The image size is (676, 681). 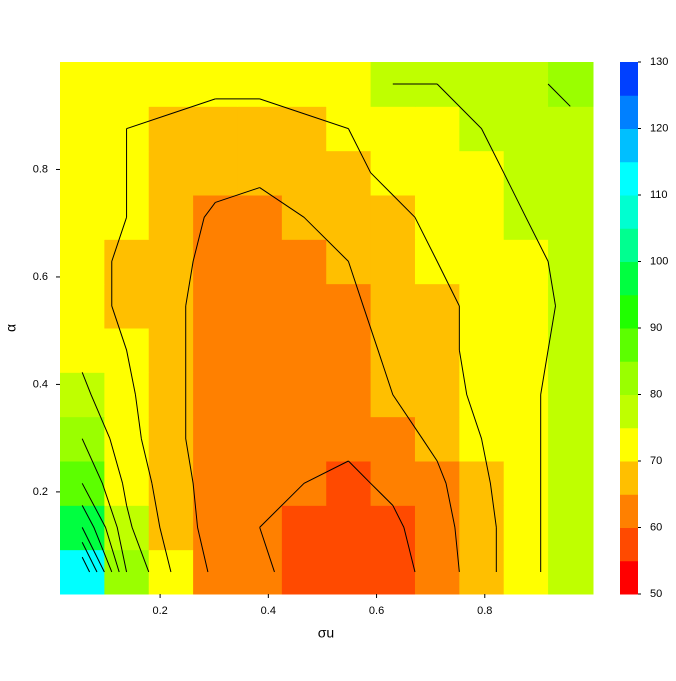 I want to click on colorbar-tick-label: 90, so click(x=656, y=328).